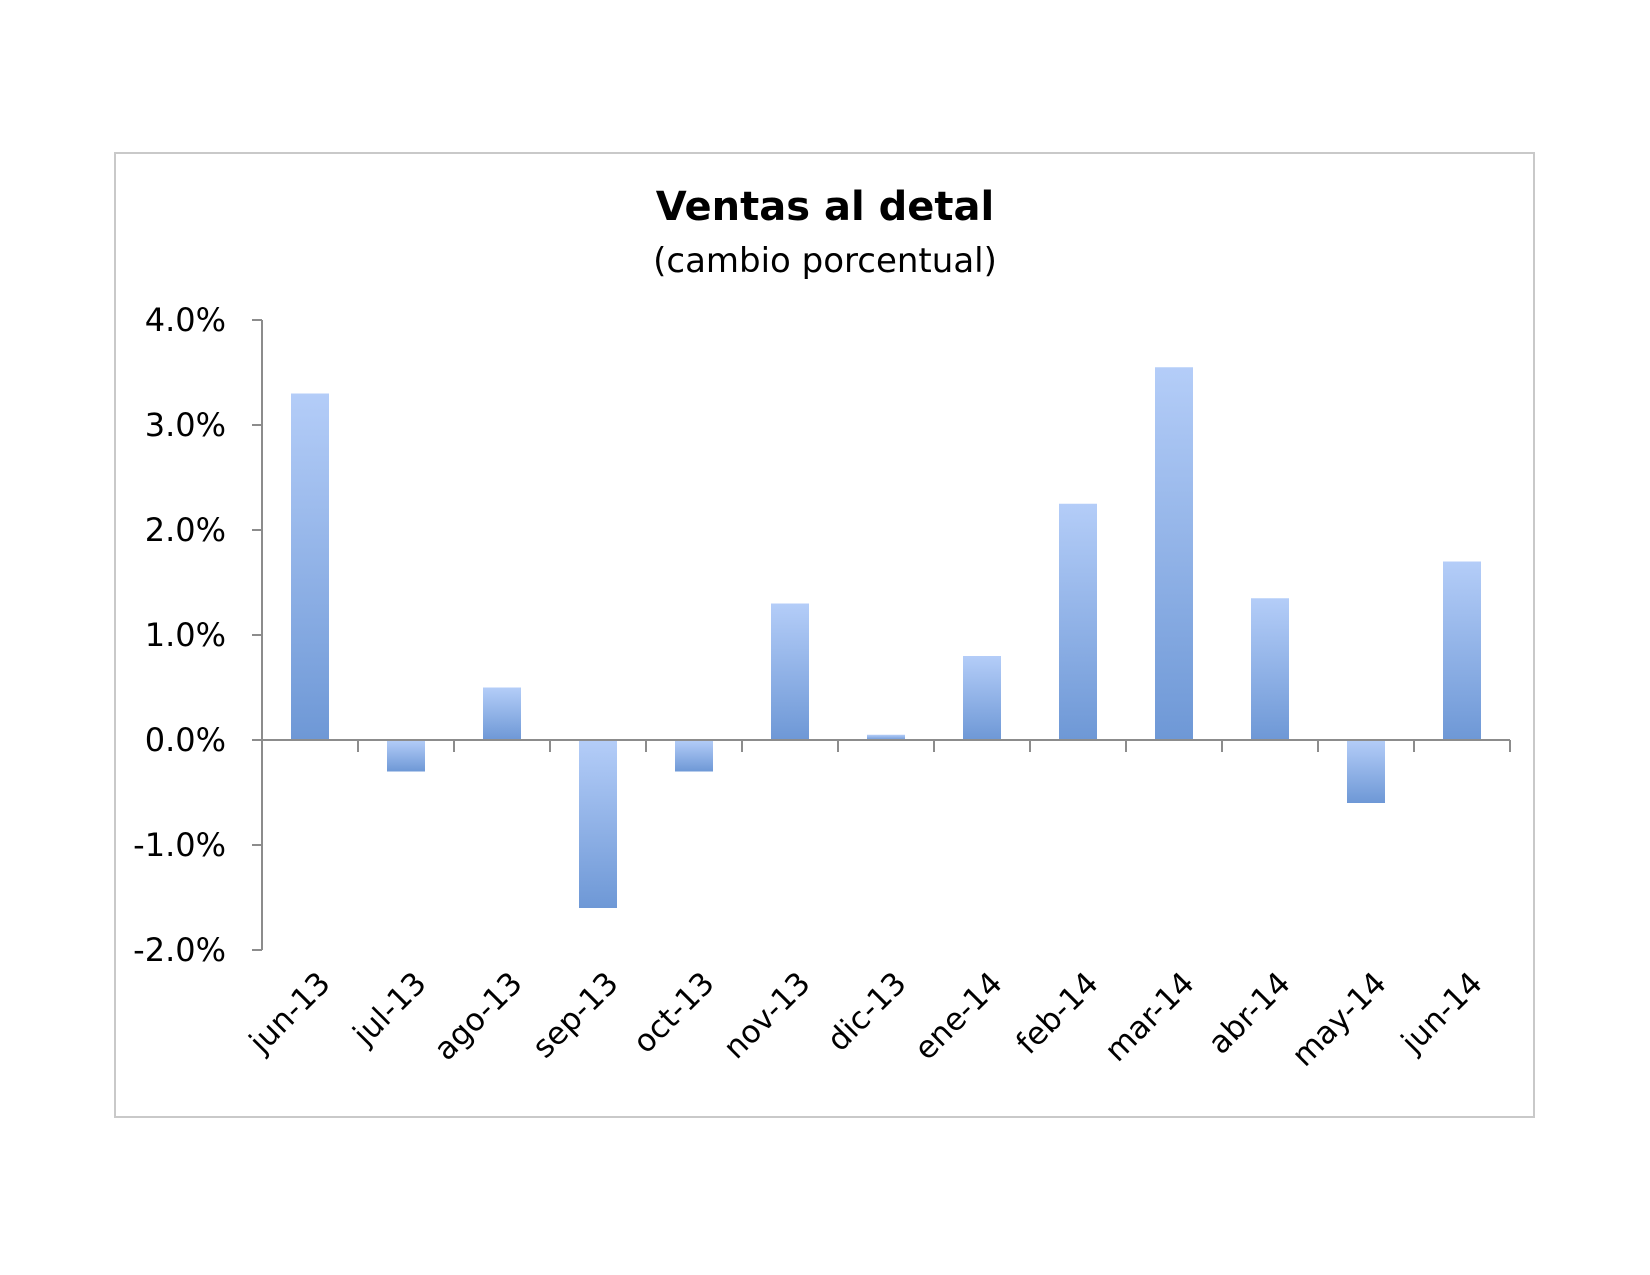 The width and height of the screenshot is (1650, 1275). What do you see at coordinates (767, 1015) in the screenshot?
I see `x-tick-label: nov-13` at bounding box center [767, 1015].